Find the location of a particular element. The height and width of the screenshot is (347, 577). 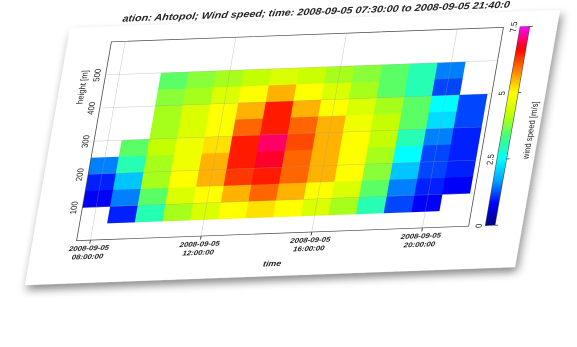

colorbar-tick-label: 2.5 is located at coordinates (490, 159).